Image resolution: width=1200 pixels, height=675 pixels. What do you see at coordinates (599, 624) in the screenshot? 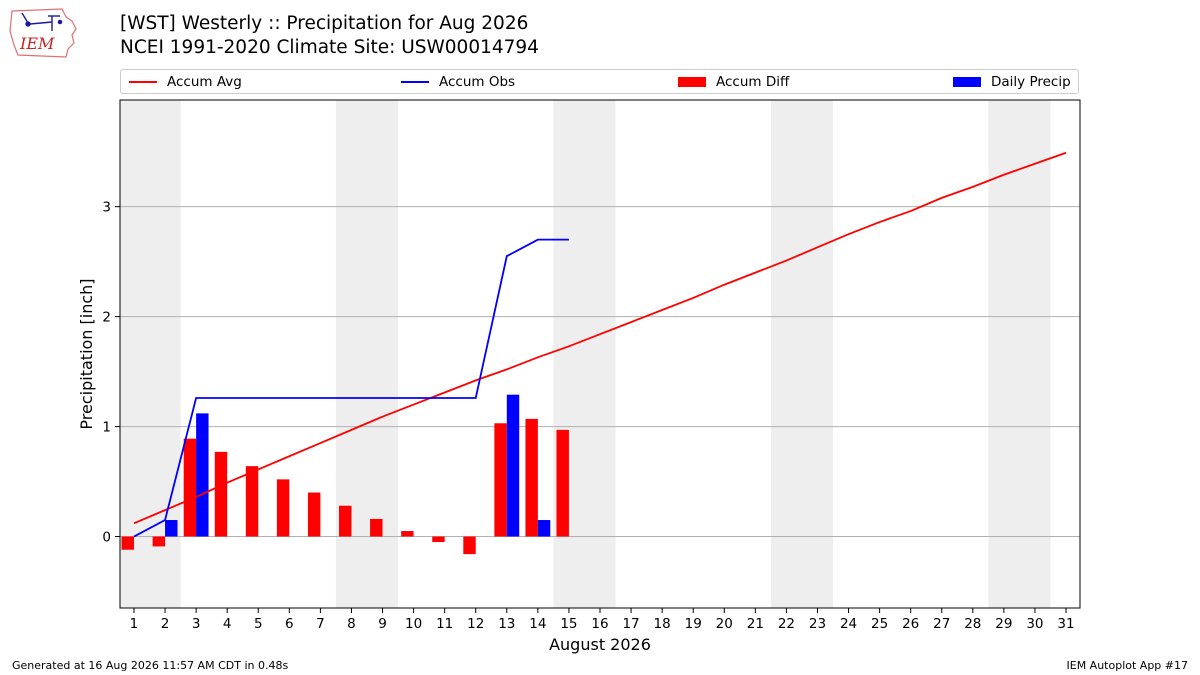
I see `x-tick-label-16: 16` at bounding box center [599, 624].